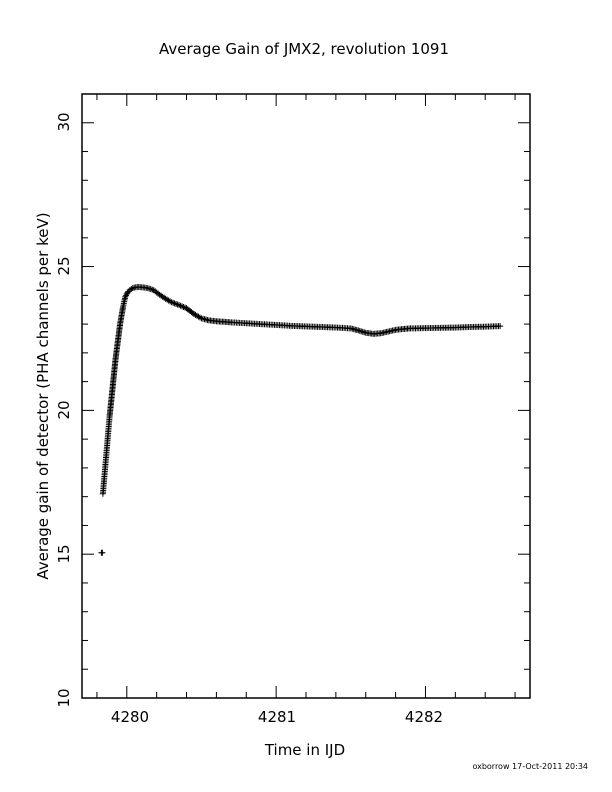 This screenshot has height=792, width=612. I want to click on y-tick-label-30: 30, so click(64, 121).